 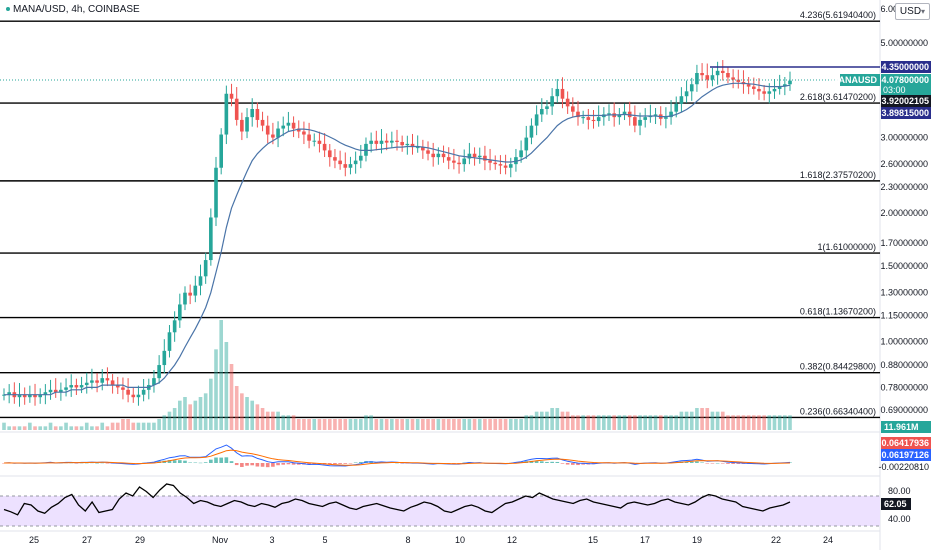 What do you see at coordinates (407, 540) in the screenshot?
I see `time-tick-label: 8` at bounding box center [407, 540].